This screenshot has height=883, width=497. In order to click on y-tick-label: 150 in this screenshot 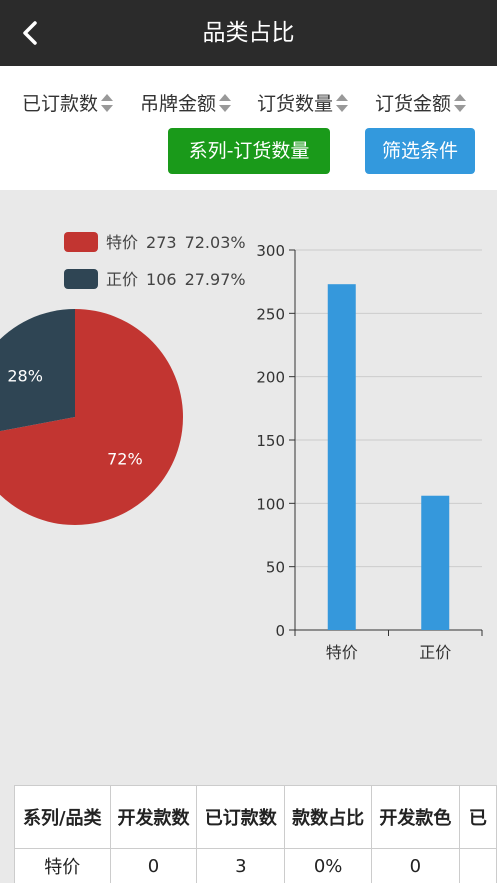, I will do `click(270, 441)`.